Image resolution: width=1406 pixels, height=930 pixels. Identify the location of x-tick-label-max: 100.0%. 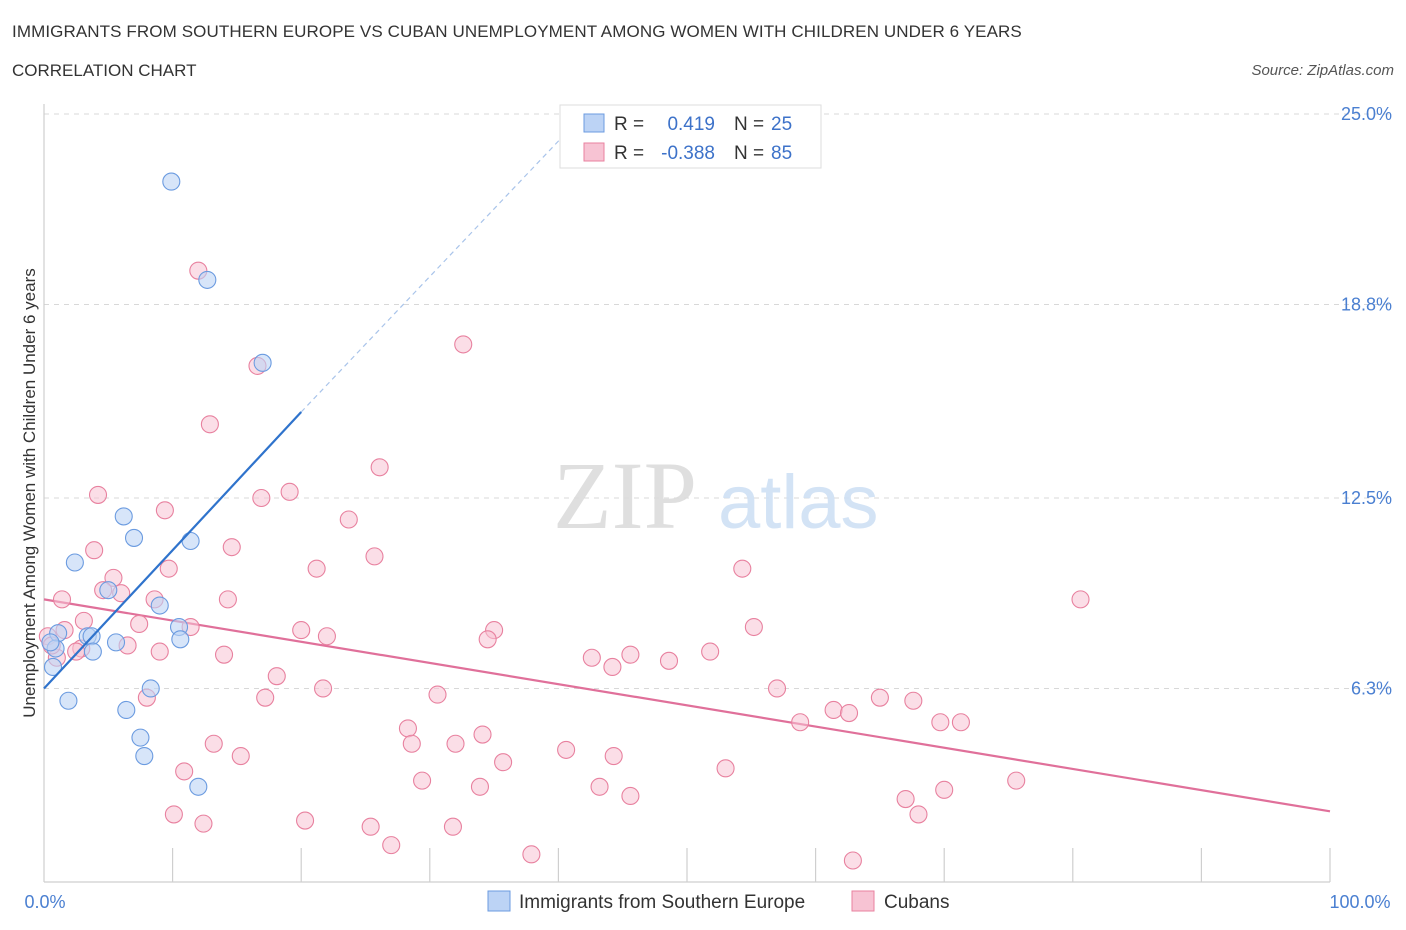
(1359, 902).